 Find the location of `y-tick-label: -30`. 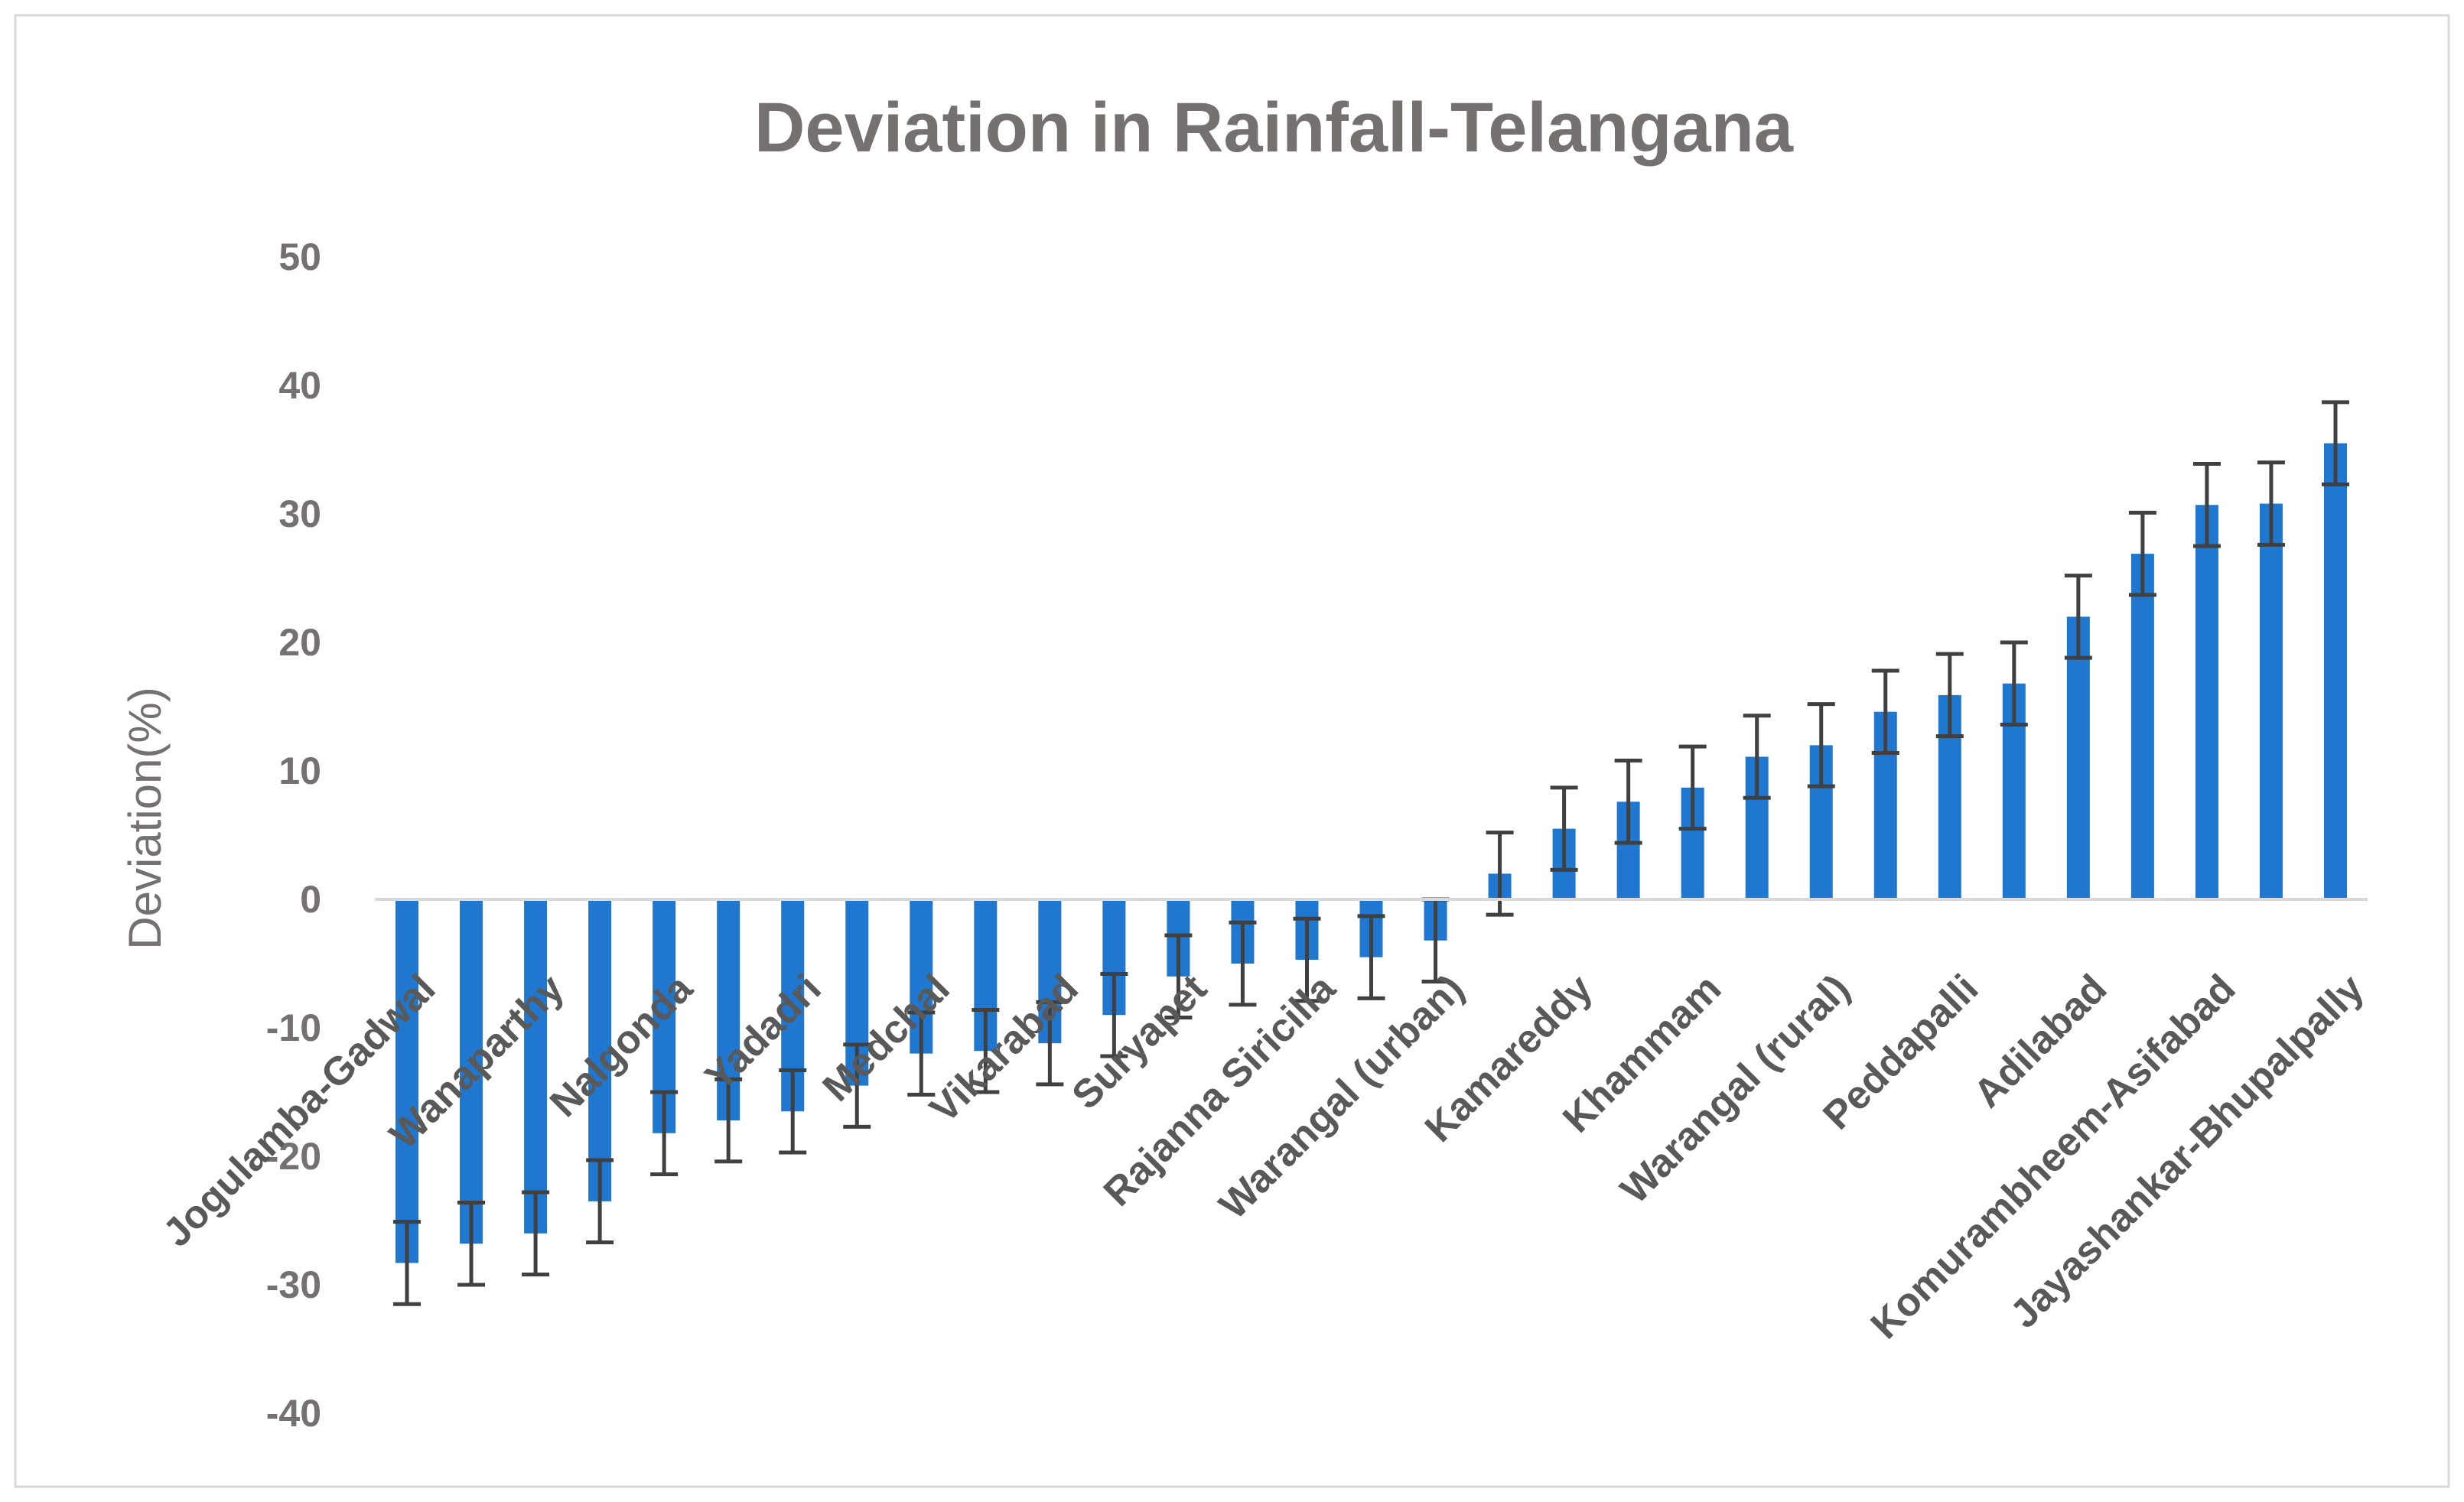

y-tick-label: -30 is located at coordinates (293, 1284).